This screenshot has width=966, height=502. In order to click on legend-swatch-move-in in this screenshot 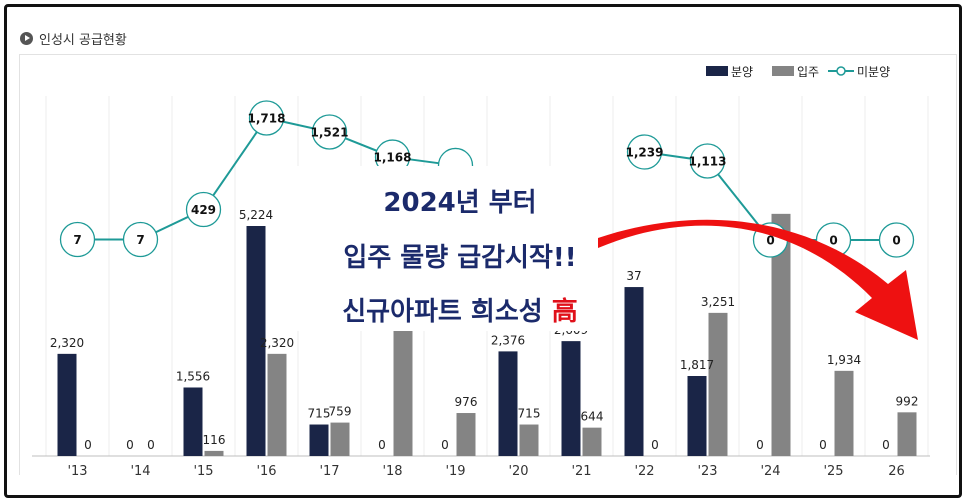, I will do `click(783, 71)`.